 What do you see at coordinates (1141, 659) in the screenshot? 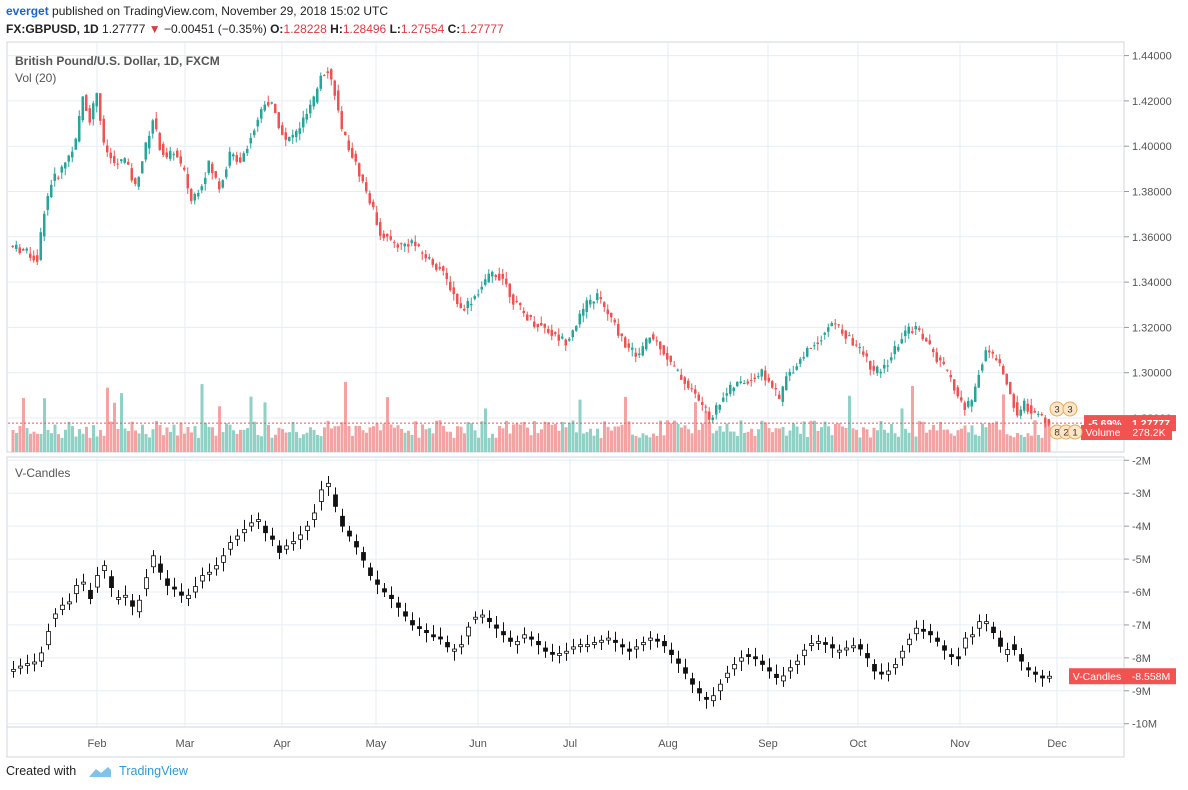
I see `y-tick-label: -8M` at bounding box center [1141, 659].